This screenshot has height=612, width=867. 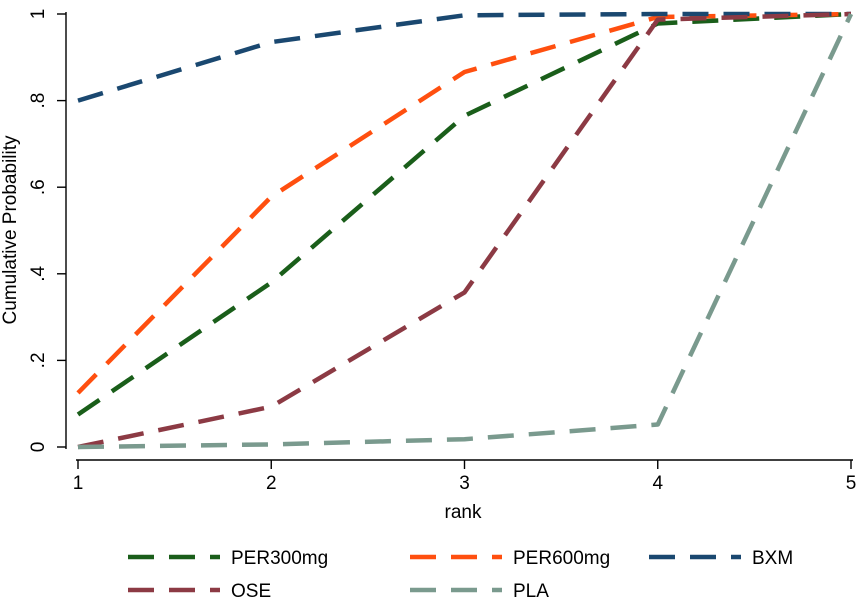 What do you see at coordinates (271, 483) in the screenshot?
I see `x-tick-label: 2` at bounding box center [271, 483].